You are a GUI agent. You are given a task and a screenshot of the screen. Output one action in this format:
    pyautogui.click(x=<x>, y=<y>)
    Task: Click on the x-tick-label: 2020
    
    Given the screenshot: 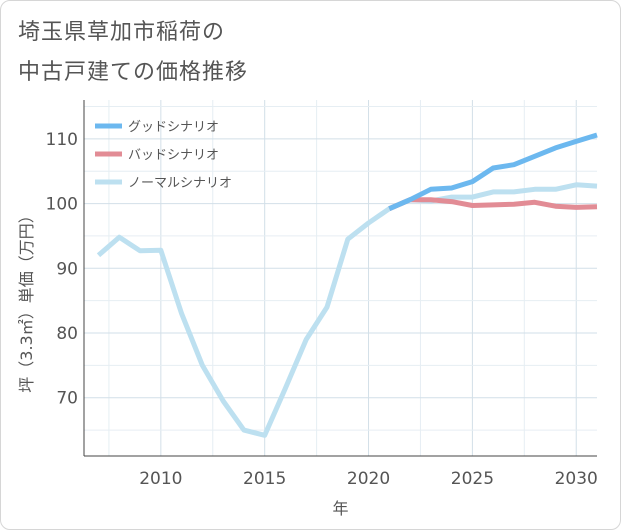 What is the action you would take?
    pyautogui.click(x=368, y=479)
    